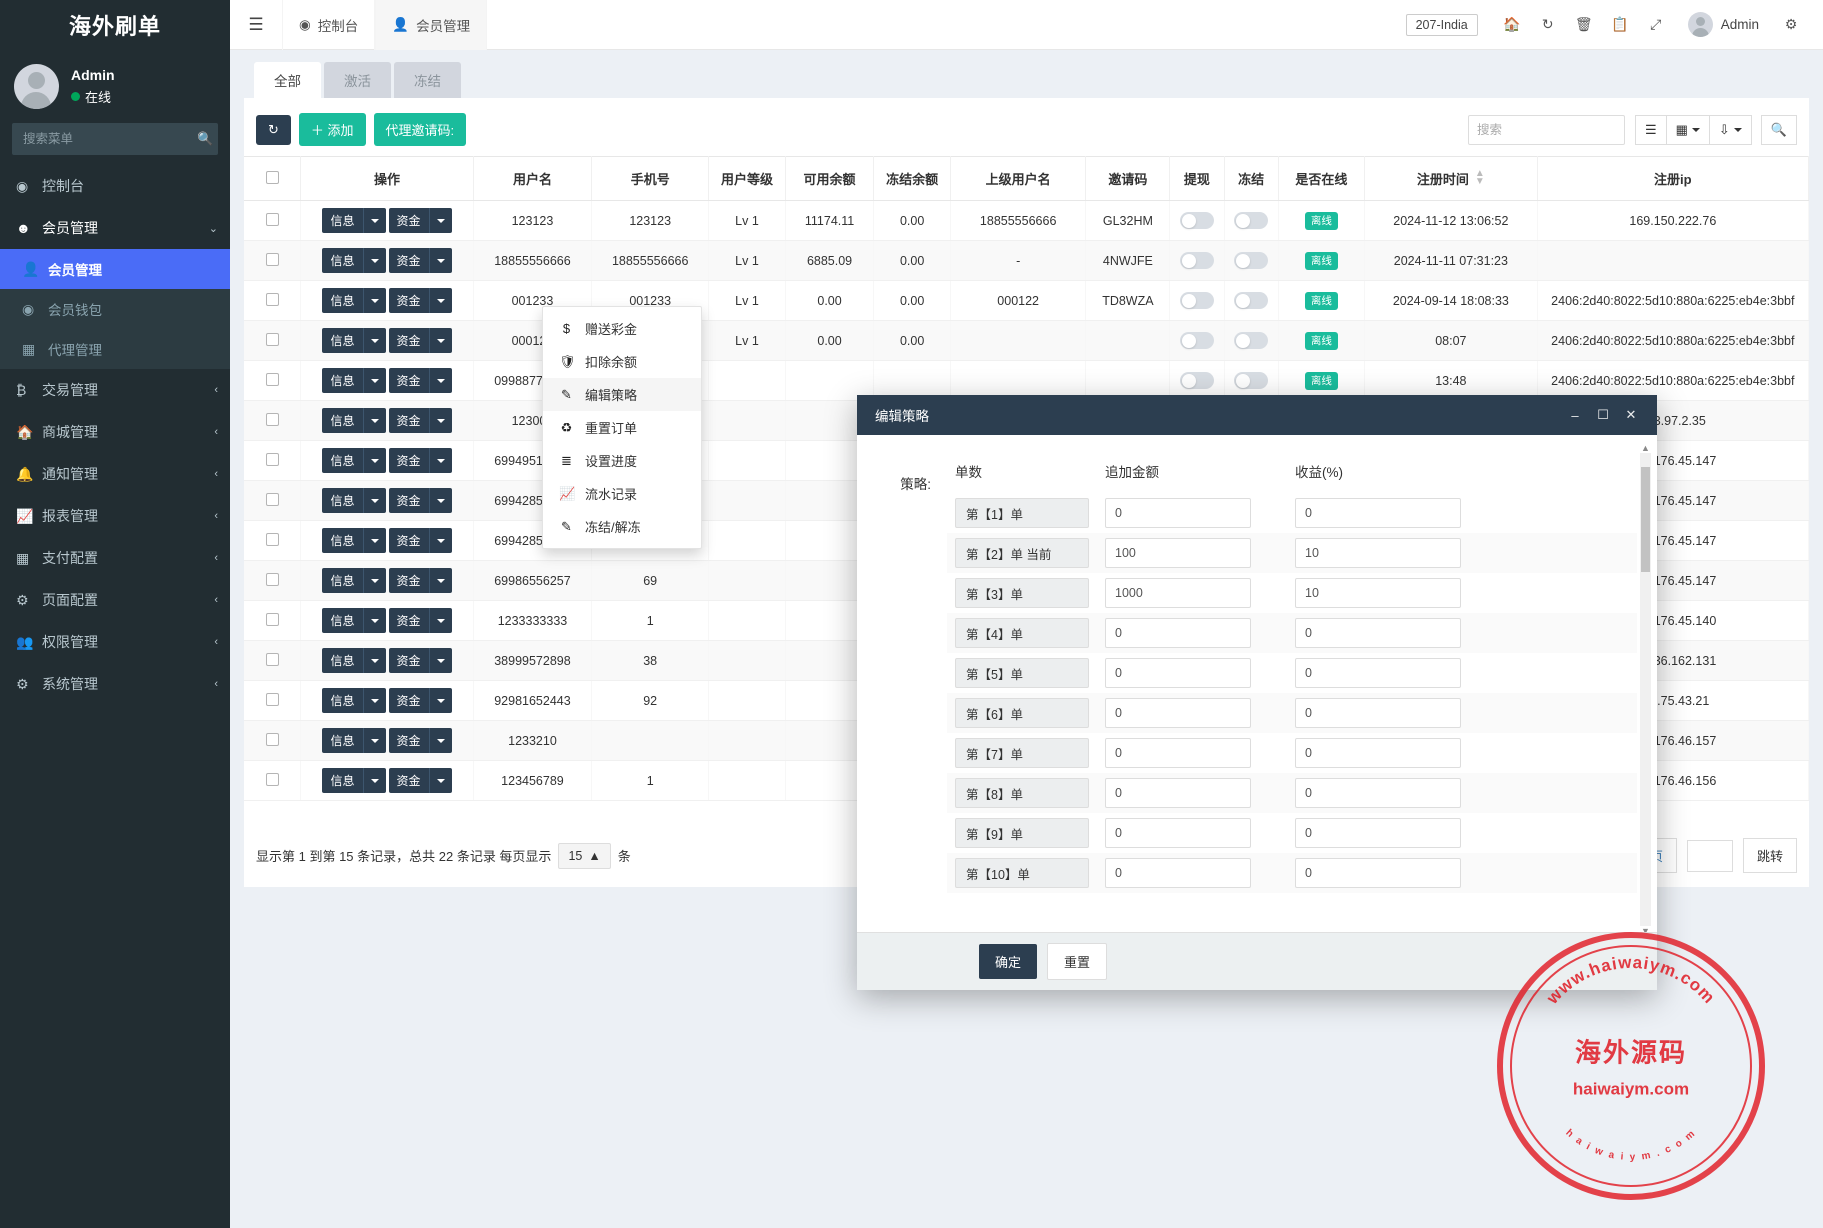 The width and height of the screenshot is (1823, 1228). I want to click on sidebar-item-report: 📈 报表管理 ‹, so click(115, 516).